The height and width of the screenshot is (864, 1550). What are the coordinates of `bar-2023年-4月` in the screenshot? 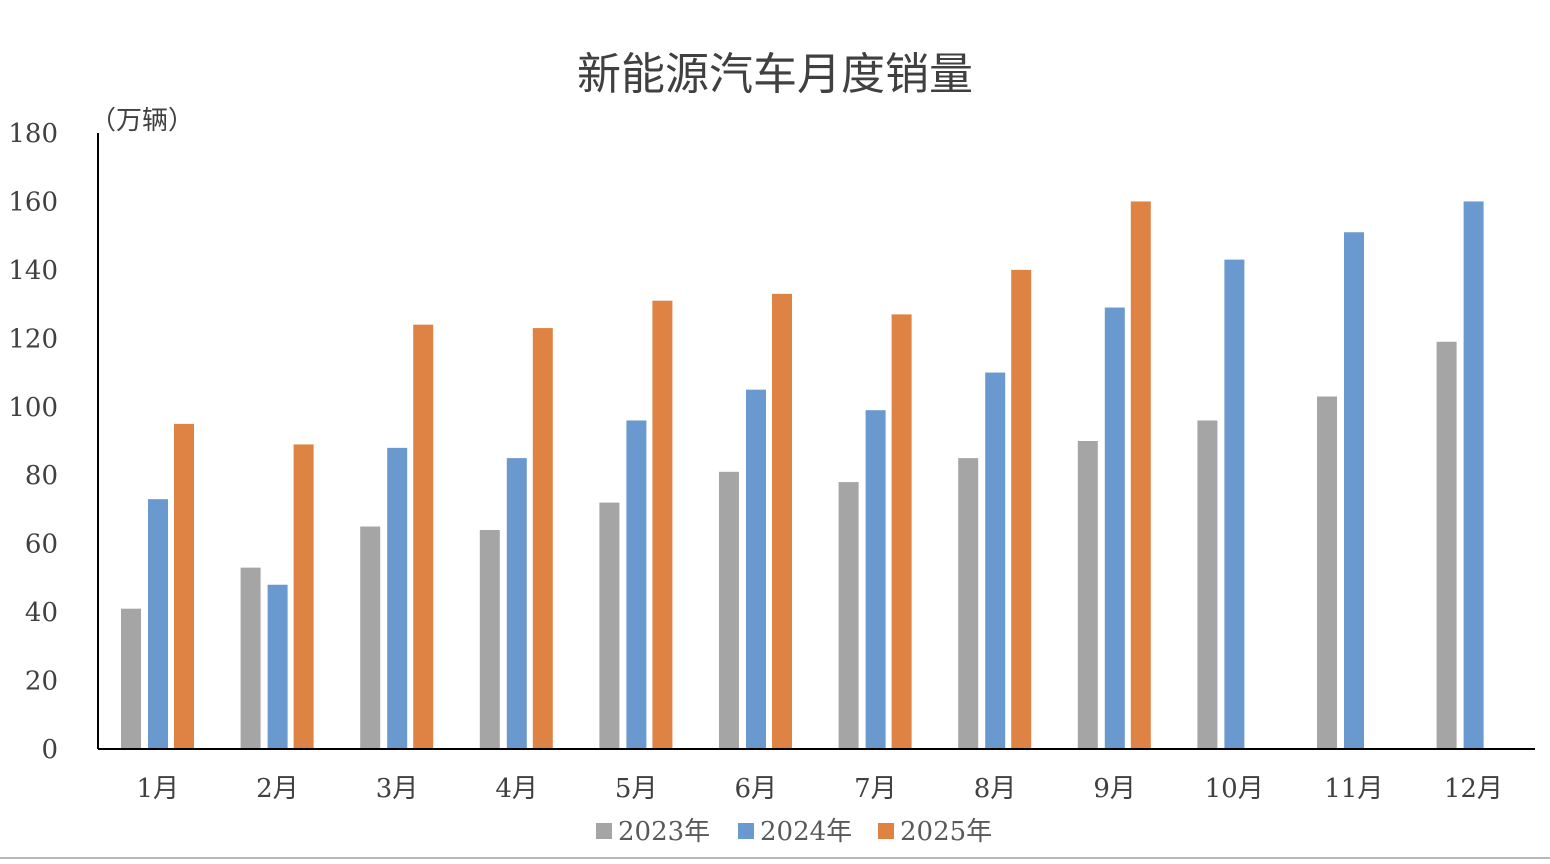 It's located at (489, 639).